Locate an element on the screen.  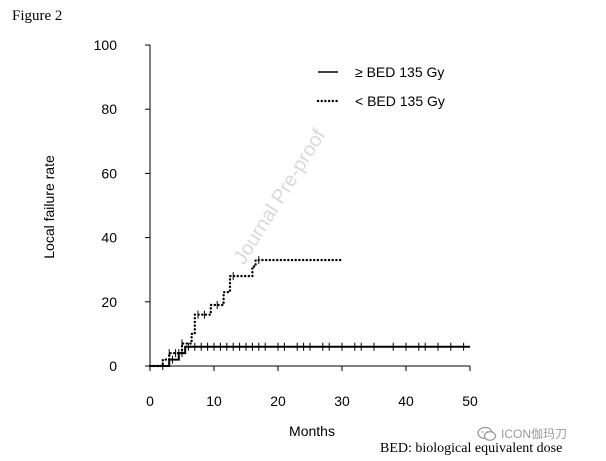
x-tick-label: 20 is located at coordinates (278, 401).